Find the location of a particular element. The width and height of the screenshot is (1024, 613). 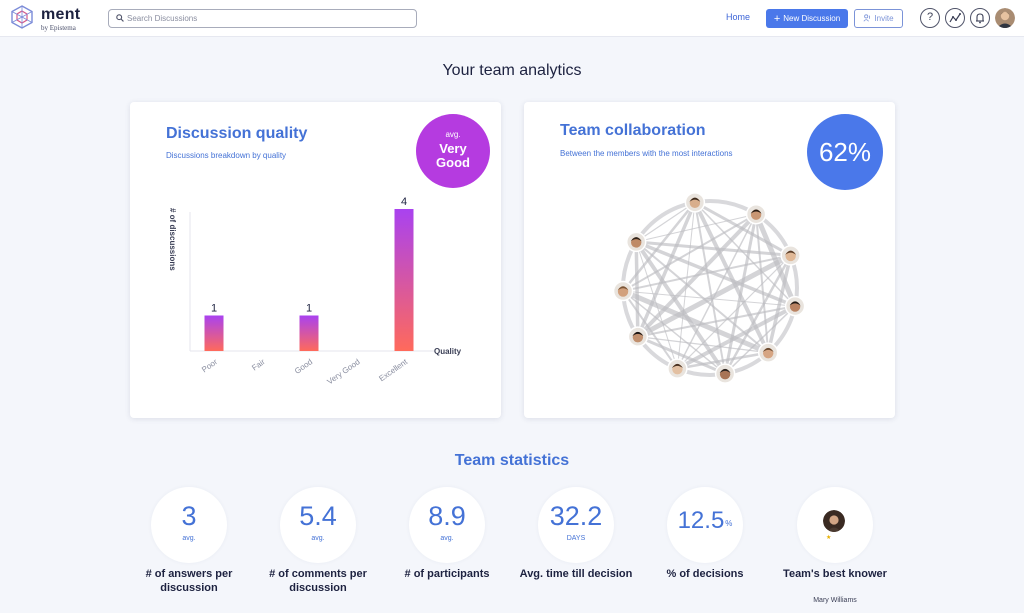

star-icon: ★ is located at coordinates (829, 538).